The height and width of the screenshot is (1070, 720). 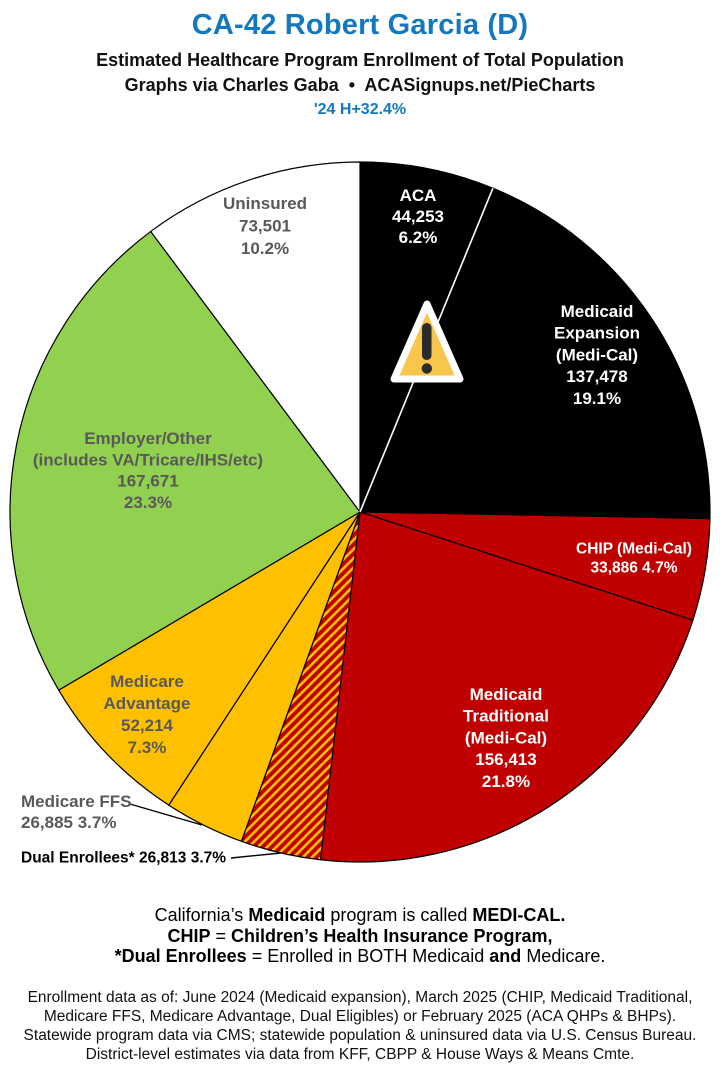 I want to click on pie-label-medicare-ffs: Medicare FFS 26,885 3.7%, so click(x=76, y=812).